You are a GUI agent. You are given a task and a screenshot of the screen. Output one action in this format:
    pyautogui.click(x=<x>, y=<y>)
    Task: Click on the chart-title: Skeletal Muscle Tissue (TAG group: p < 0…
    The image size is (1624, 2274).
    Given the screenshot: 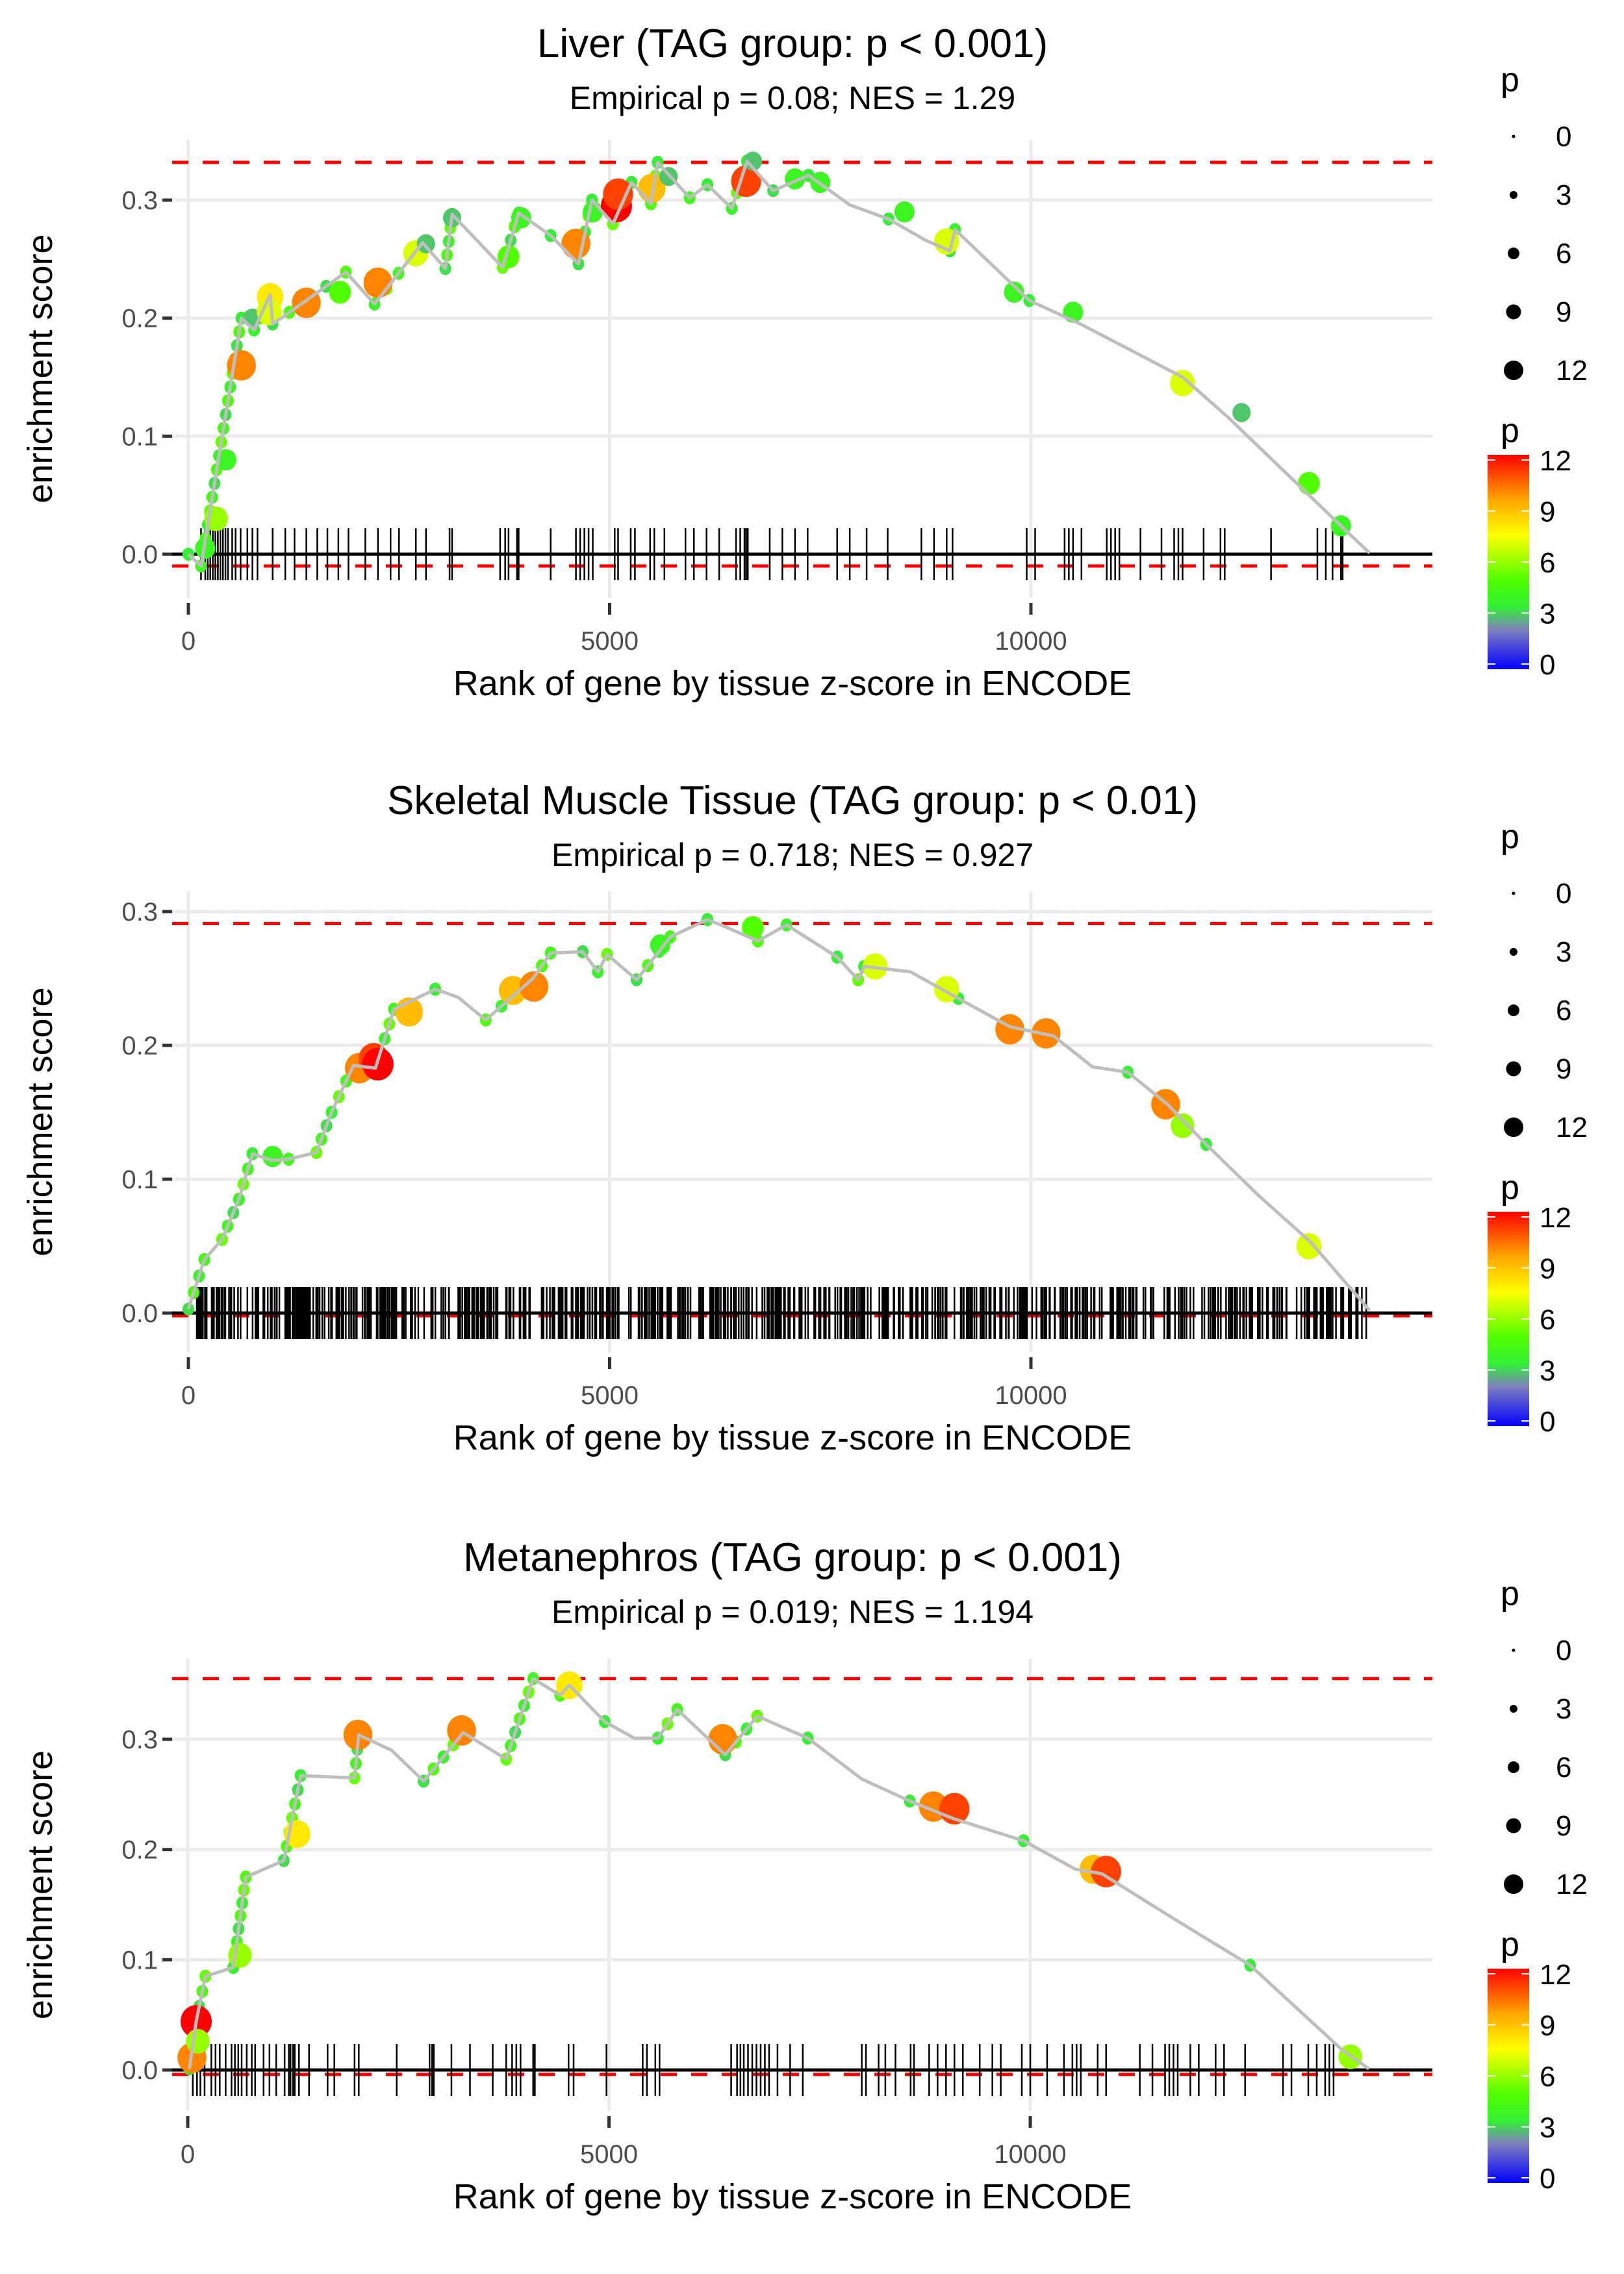 What is the action you would take?
    pyautogui.click(x=792, y=800)
    